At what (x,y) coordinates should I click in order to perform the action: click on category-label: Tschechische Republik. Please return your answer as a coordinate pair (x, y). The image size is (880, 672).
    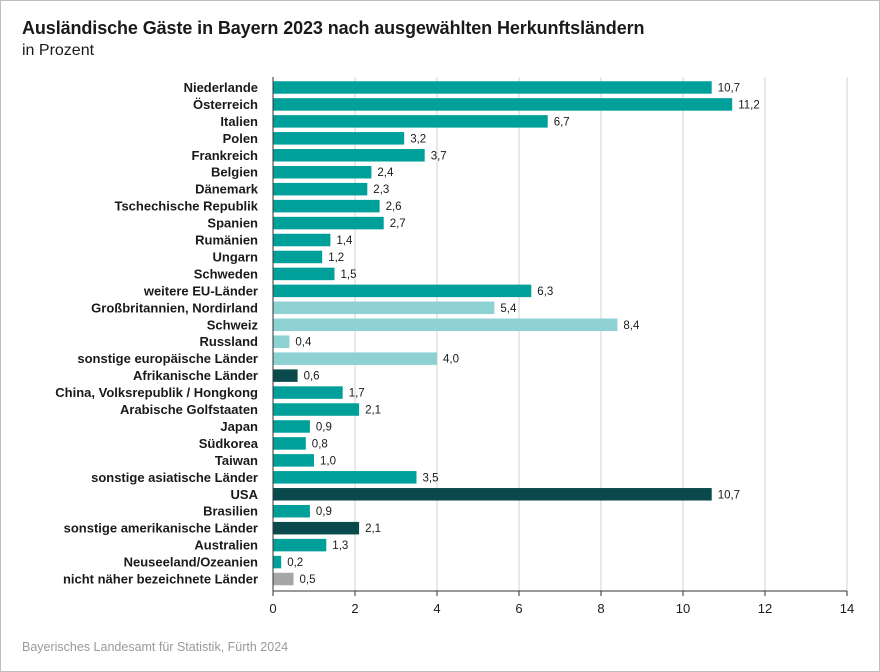
    Looking at the image, I should click on (186, 206).